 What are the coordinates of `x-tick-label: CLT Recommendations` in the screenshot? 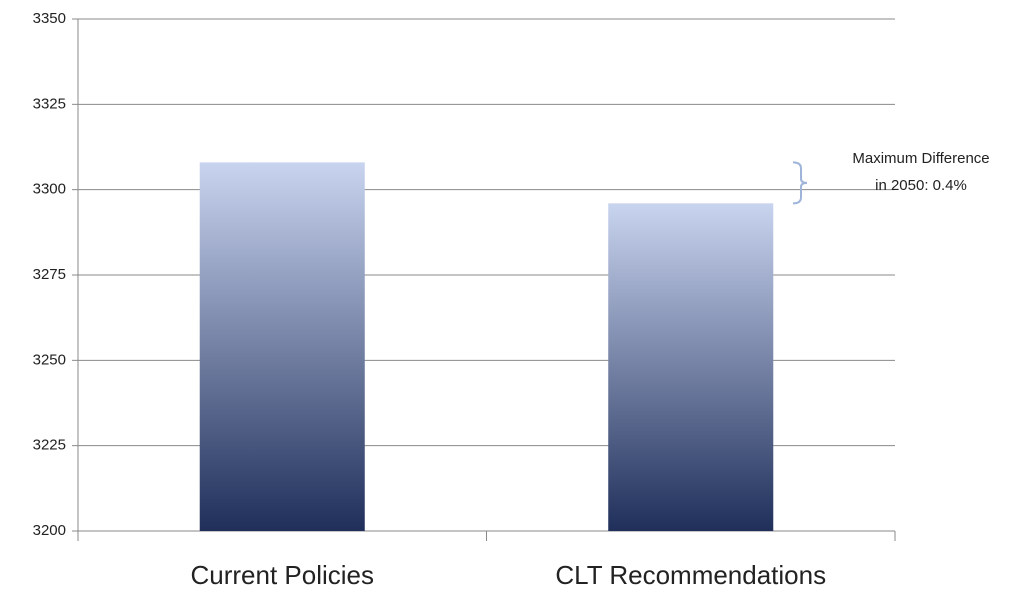 It's located at (690, 575).